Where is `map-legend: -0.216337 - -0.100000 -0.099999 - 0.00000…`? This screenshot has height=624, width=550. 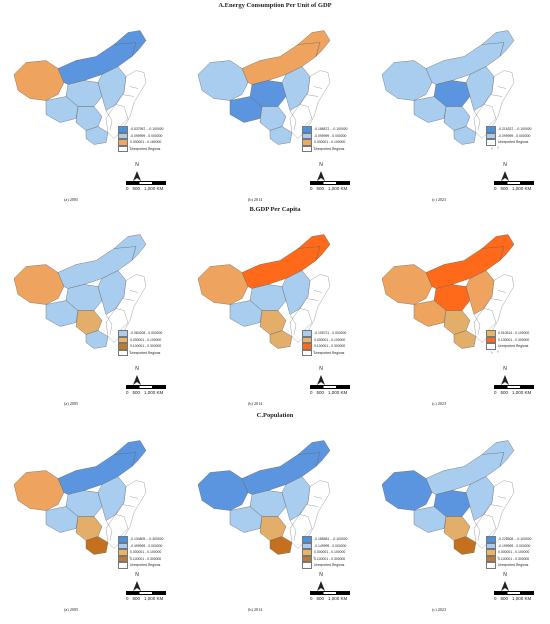
map-legend: -0.216337 - -0.100000 -0.099999 - 0.00000… is located at coordinates (518, 136).